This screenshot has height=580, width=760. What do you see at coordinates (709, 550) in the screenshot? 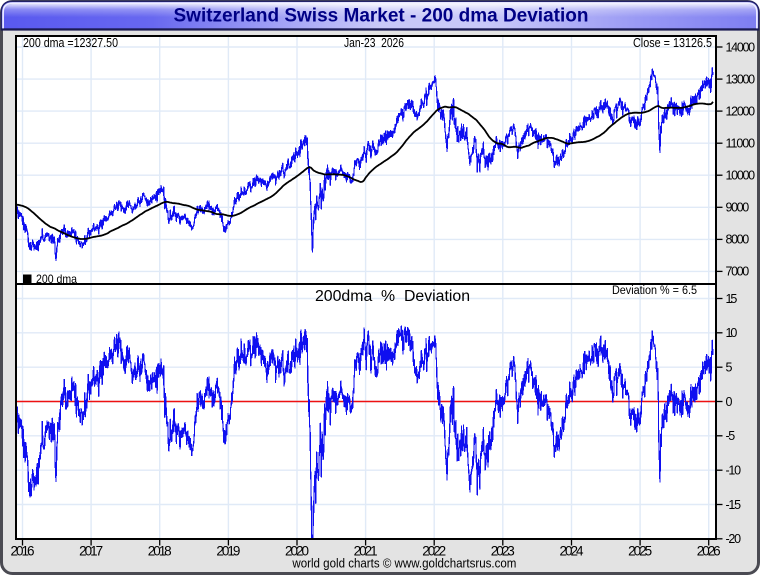
I see `svg-text: 2026` at bounding box center [709, 550].